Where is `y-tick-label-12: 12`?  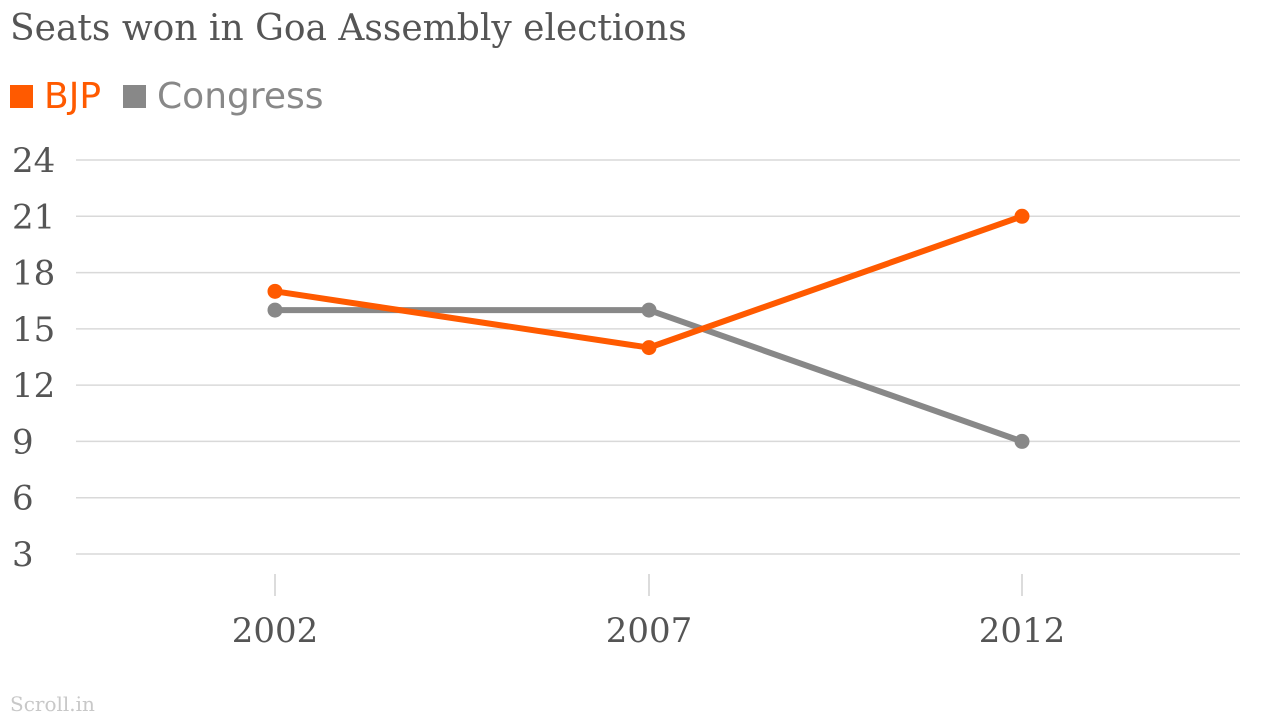 y-tick-label-12: 12 is located at coordinates (33, 386).